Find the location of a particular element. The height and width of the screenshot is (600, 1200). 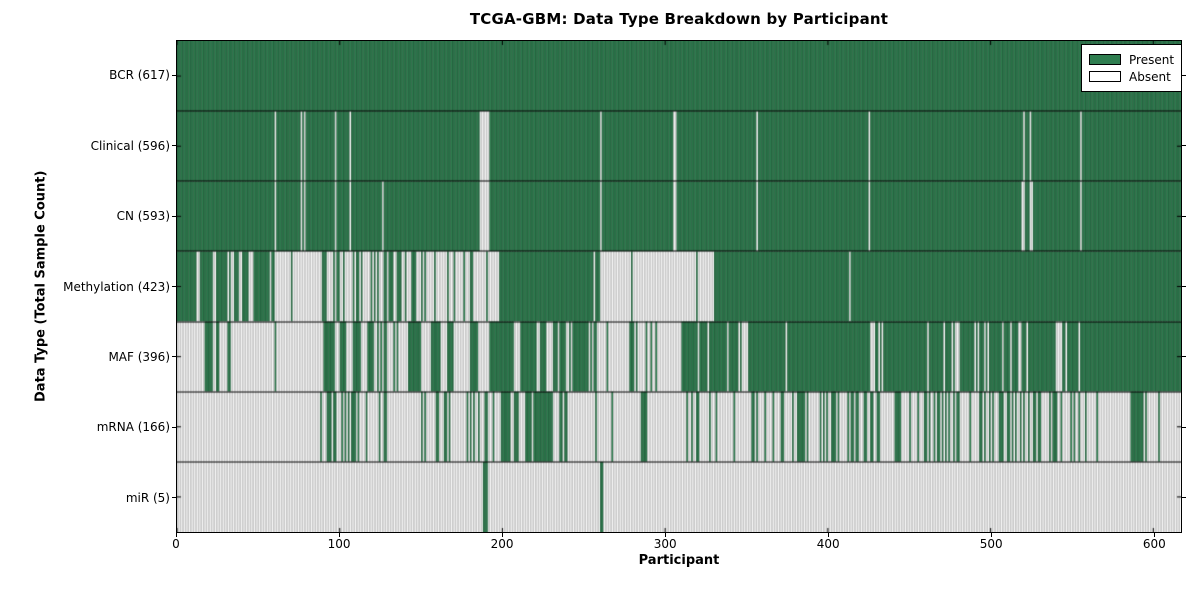

x-axis-label: Participant is located at coordinates (679, 560).